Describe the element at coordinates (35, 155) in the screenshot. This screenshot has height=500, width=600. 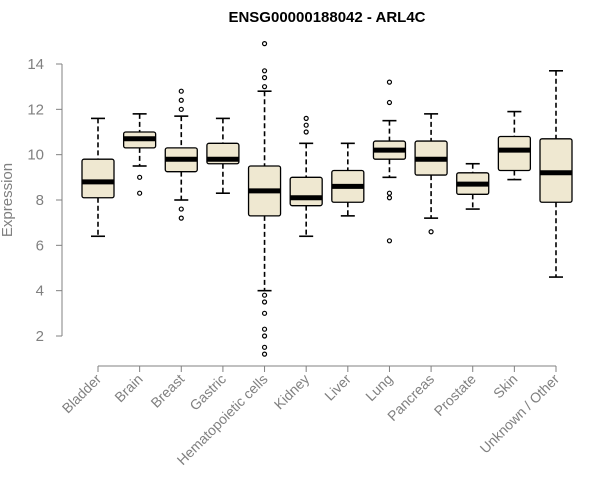
I see `y-tick-label: 10` at that location.